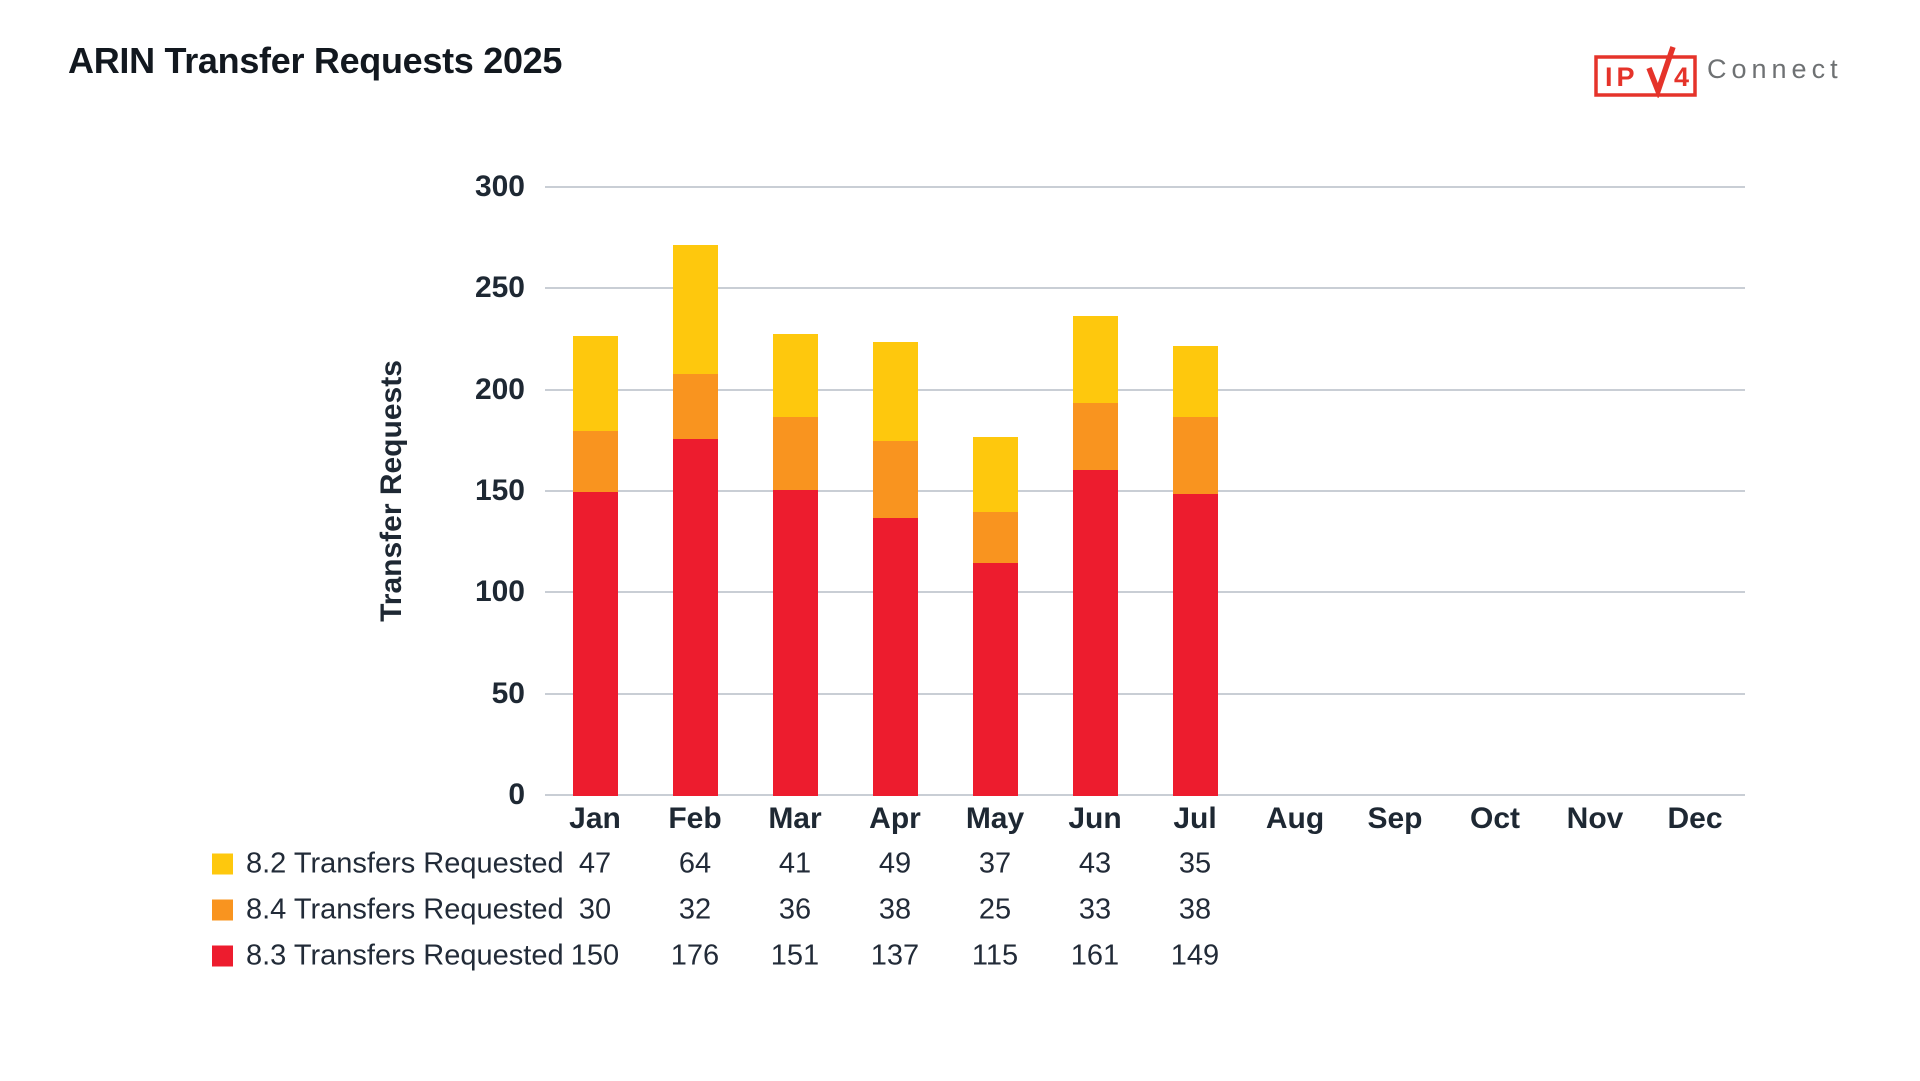 The height and width of the screenshot is (1081, 1920). Describe the element at coordinates (795, 818) in the screenshot. I see `x-axis-label: Mar` at that location.